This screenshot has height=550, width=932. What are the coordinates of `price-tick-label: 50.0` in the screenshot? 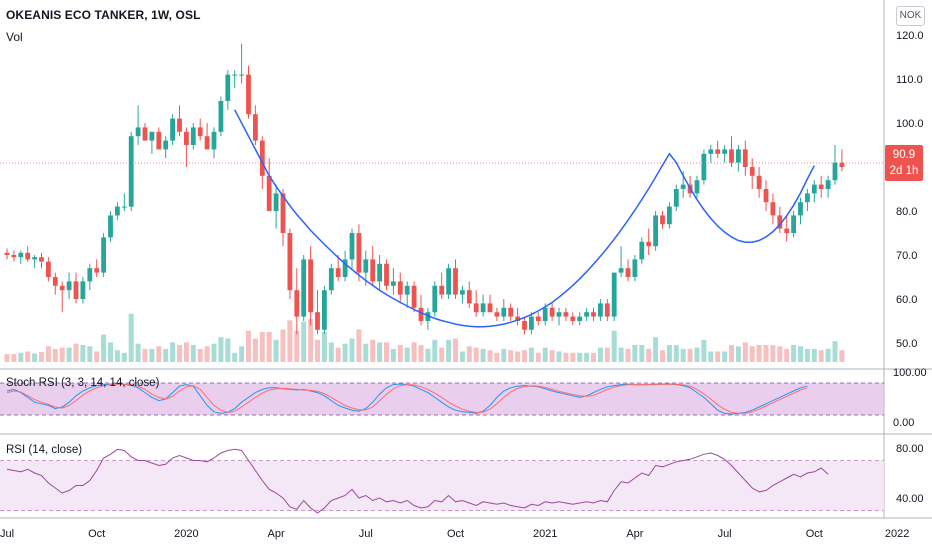 It's located at (906, 344).